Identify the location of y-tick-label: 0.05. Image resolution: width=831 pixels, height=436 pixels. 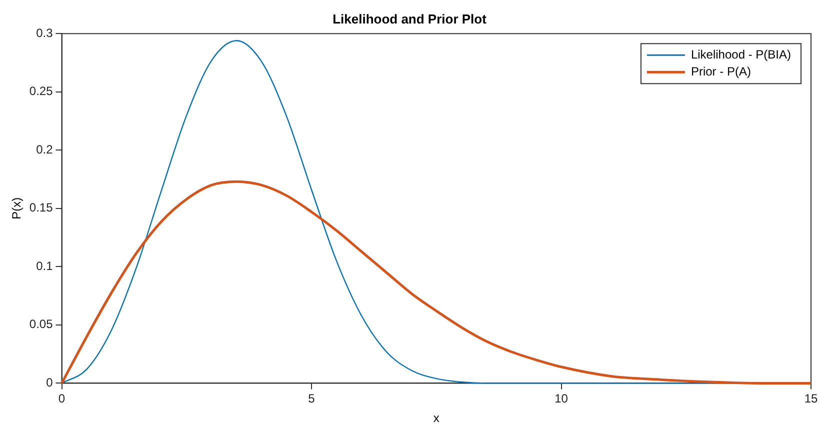
(41, 324).